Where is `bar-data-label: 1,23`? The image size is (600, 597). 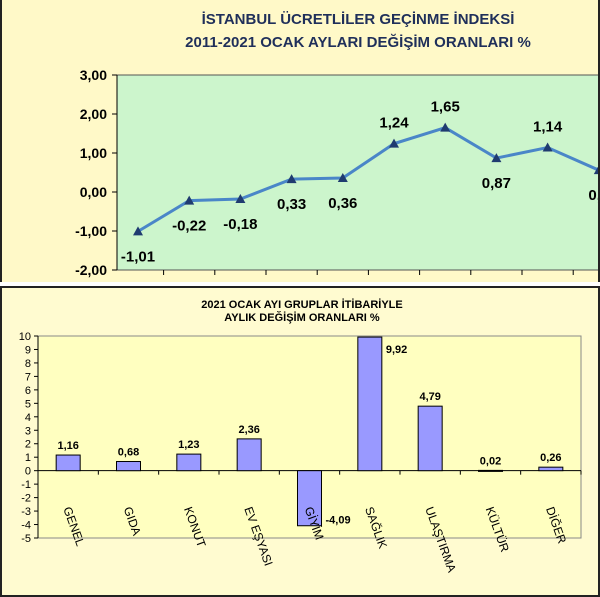
bar-data-label: 1,23 is located at coordinates (188, 445).